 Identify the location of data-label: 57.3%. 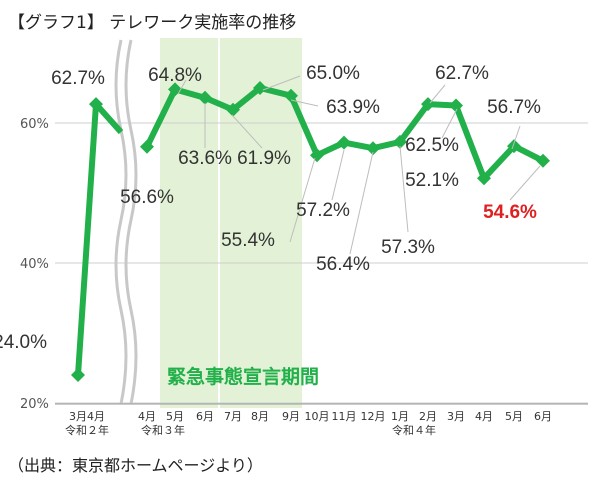
(408, 247).